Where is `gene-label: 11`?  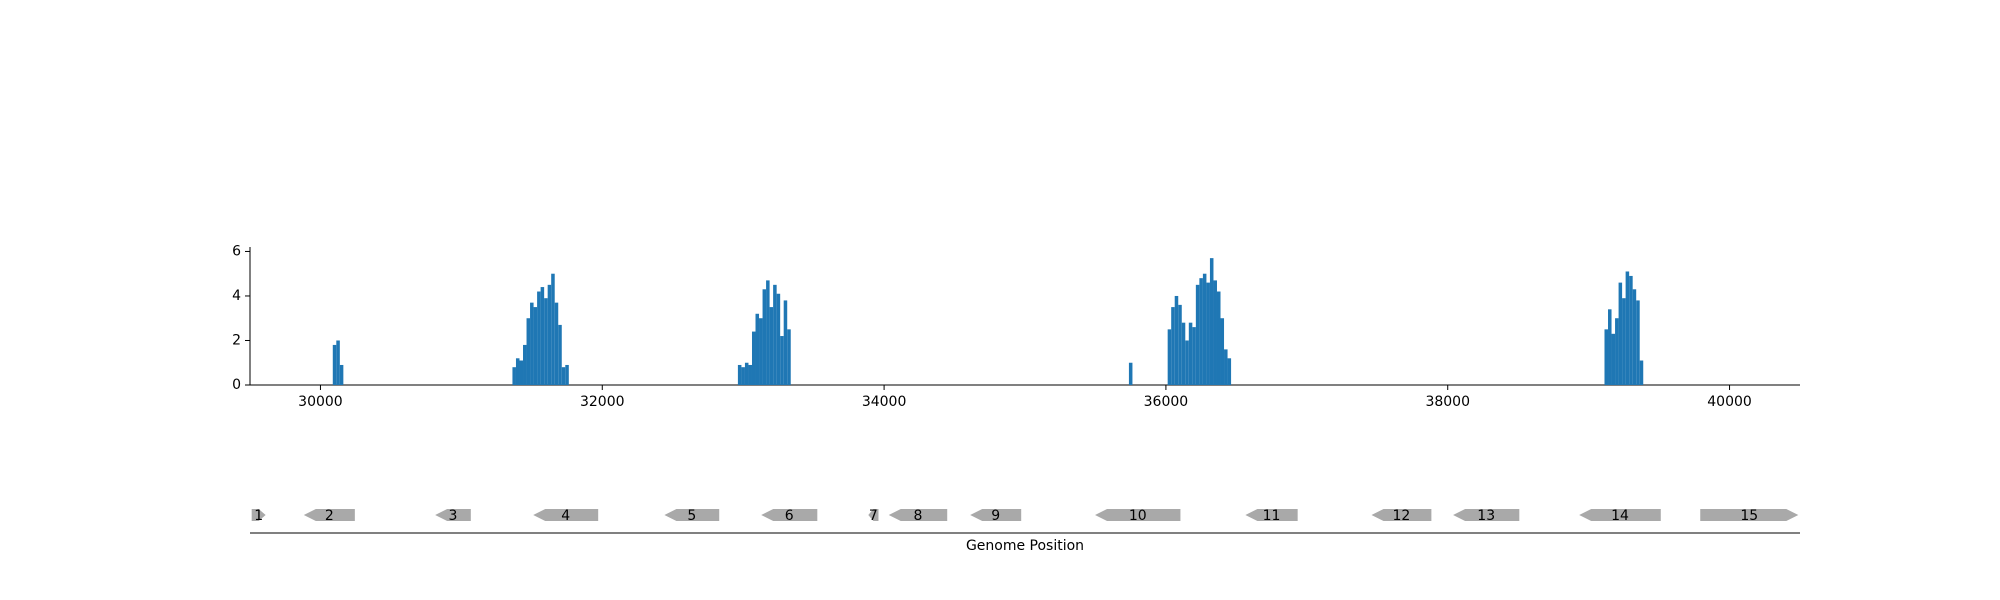
gene-label: 11 is located at coordinates (1272, 516).